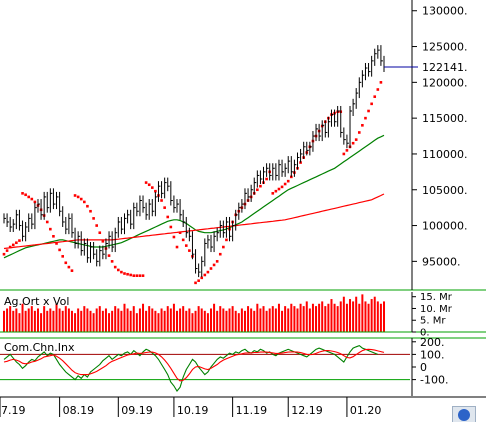  Describe the element at coordinates (445, 82) in the screenshot. I see `price-tick-label: 120000.` at that location.